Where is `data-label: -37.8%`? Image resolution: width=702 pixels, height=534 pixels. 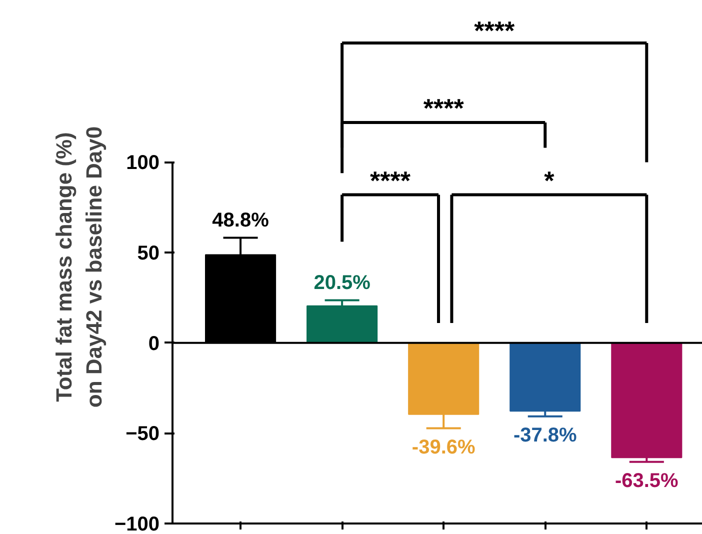
data-label: -37.8% is located at coordinates (545, 435).